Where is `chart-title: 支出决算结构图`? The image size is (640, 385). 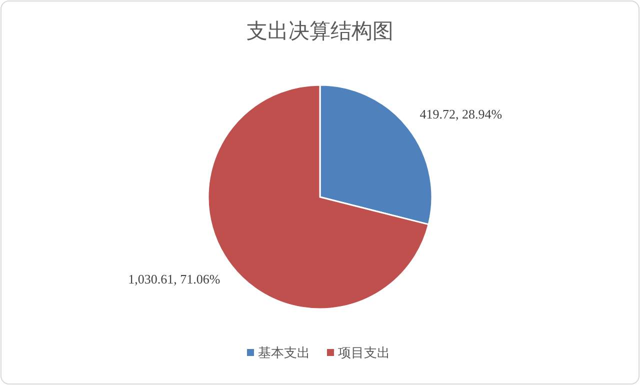 chart-title: 支出决算结构图 is located at coordinates (320, 31).